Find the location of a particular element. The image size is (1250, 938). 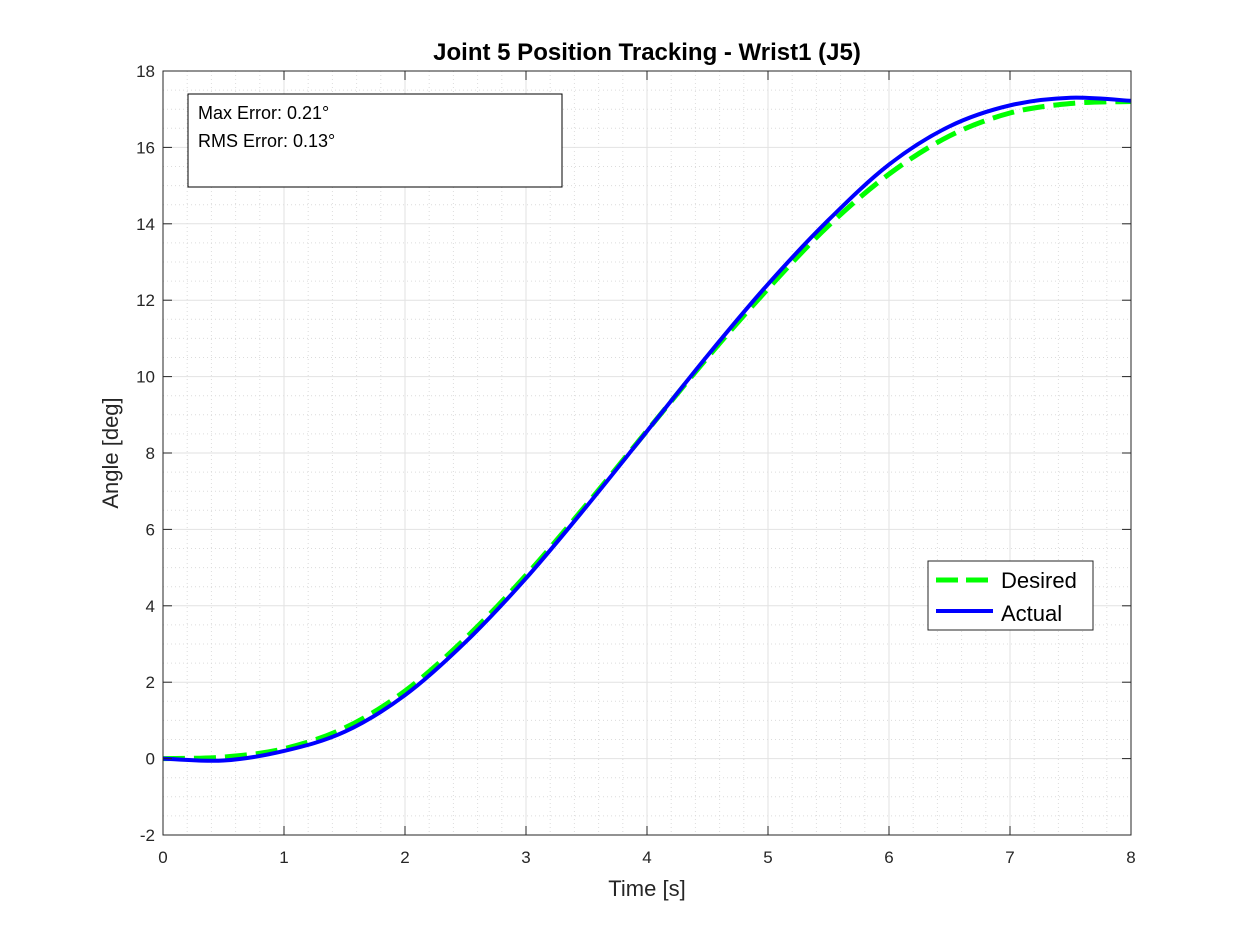

y-tick-label: 18 is located at coordinates (145, 71).